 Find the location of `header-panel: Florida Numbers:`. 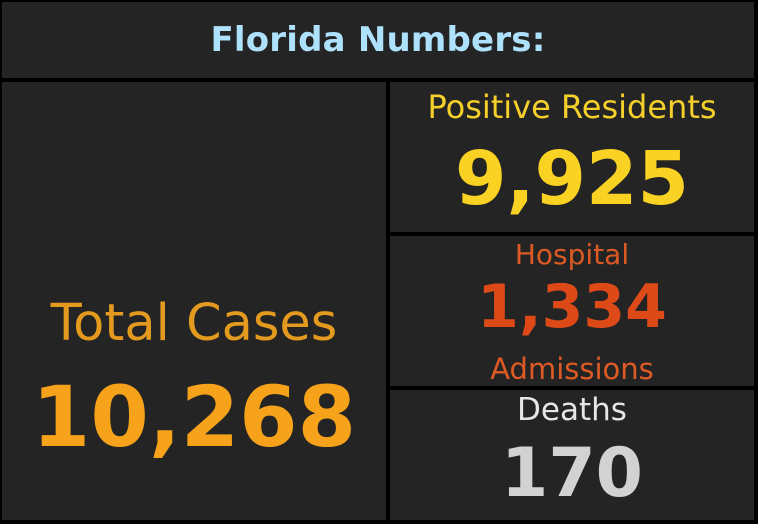

header-panel: Florida Numbers: is located at coordinates (378, 40).